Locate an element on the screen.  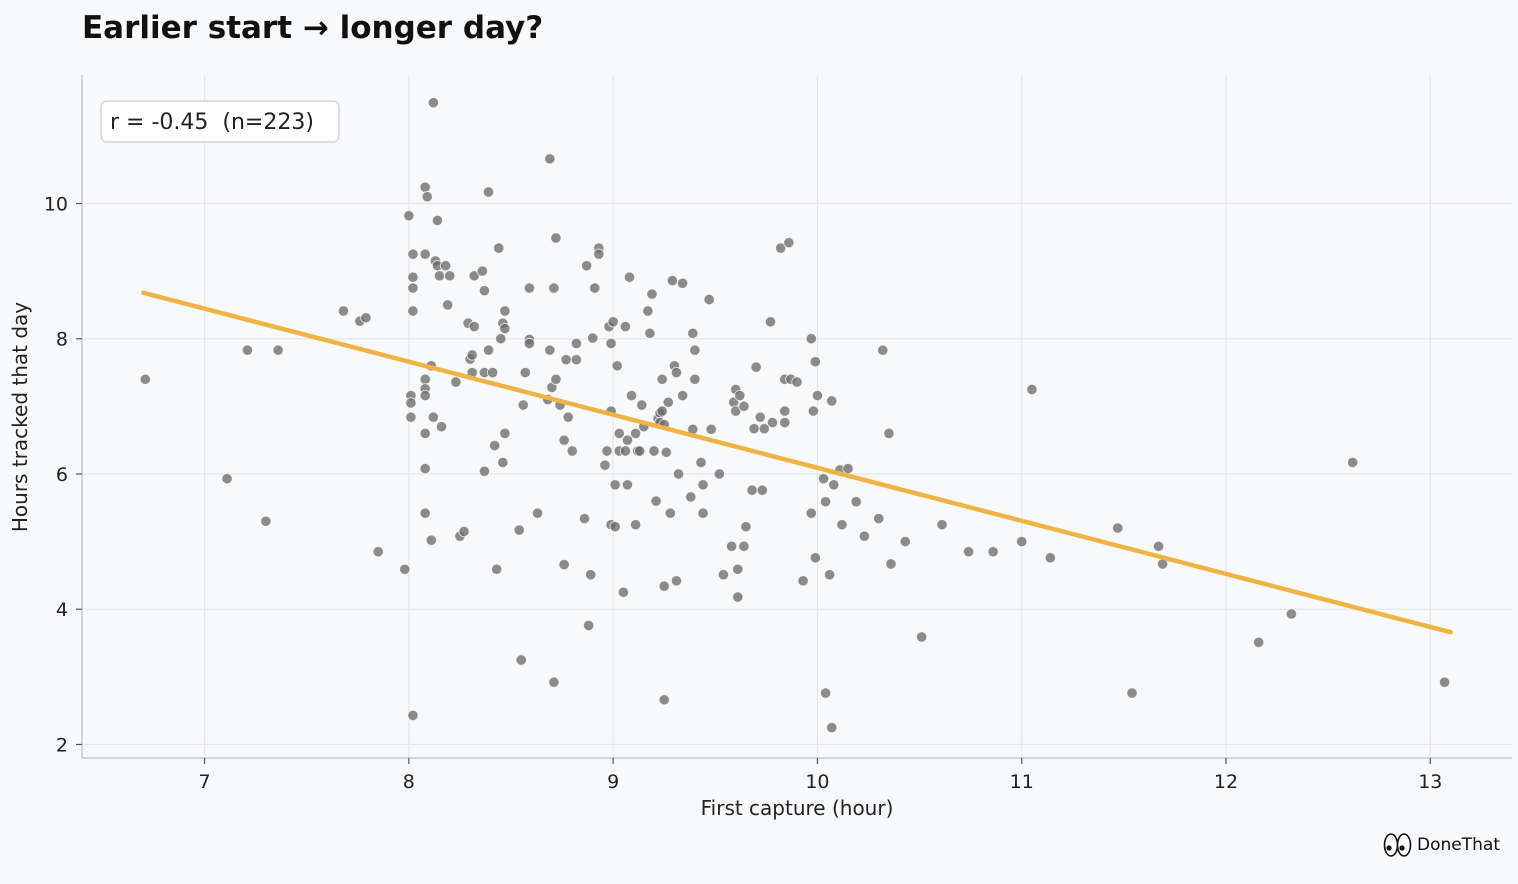
x-ticks: 7 8 9 10 11 12 13 is located at coordinates (820, 775).